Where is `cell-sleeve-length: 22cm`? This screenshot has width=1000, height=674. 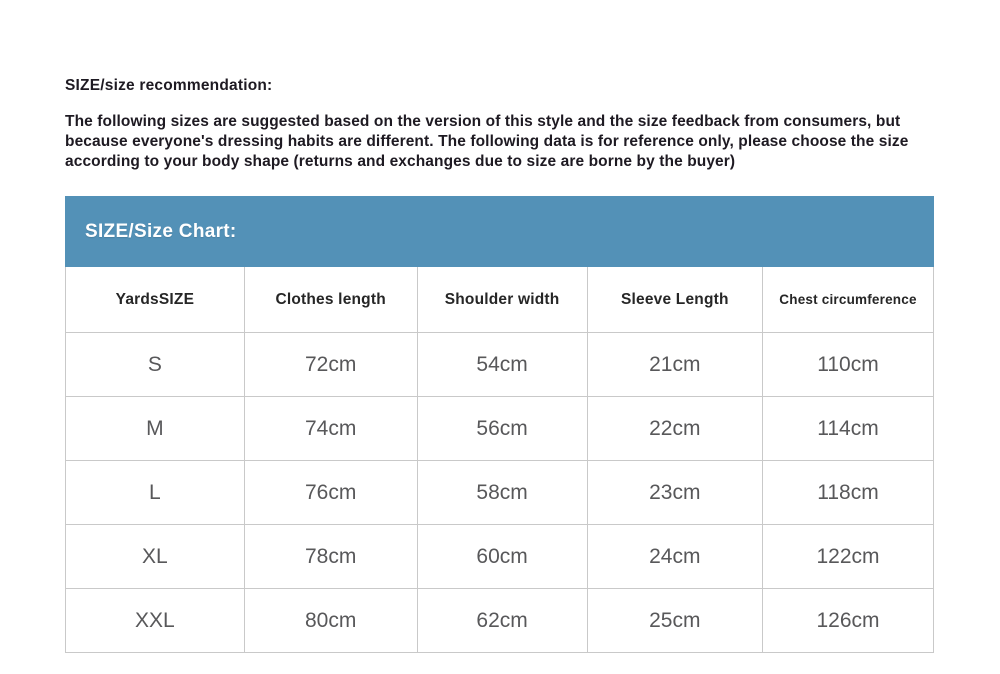 cell-sleeve-length: 22cm is located at coordinates (674, 428).